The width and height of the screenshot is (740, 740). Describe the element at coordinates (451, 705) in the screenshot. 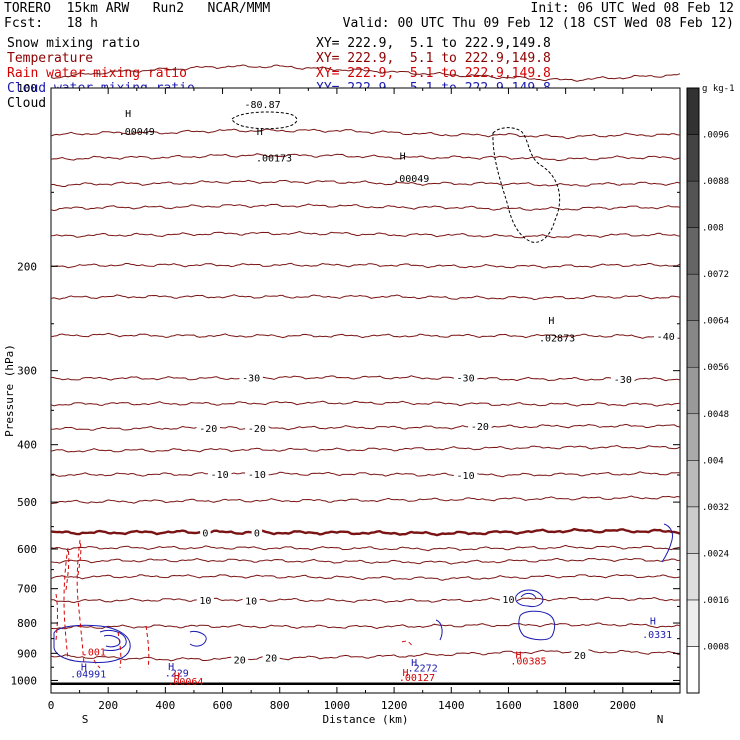

I see `x-tick-label: 1400` at that location.